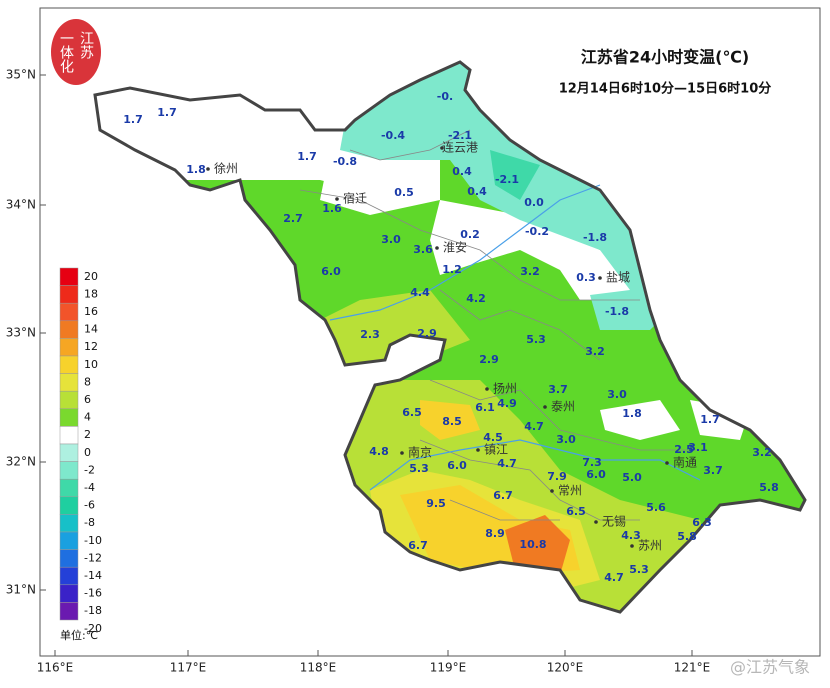  Describe the element at coordinates (455, 247) in the screenshot. I see `city-name: 淮安` at that location.